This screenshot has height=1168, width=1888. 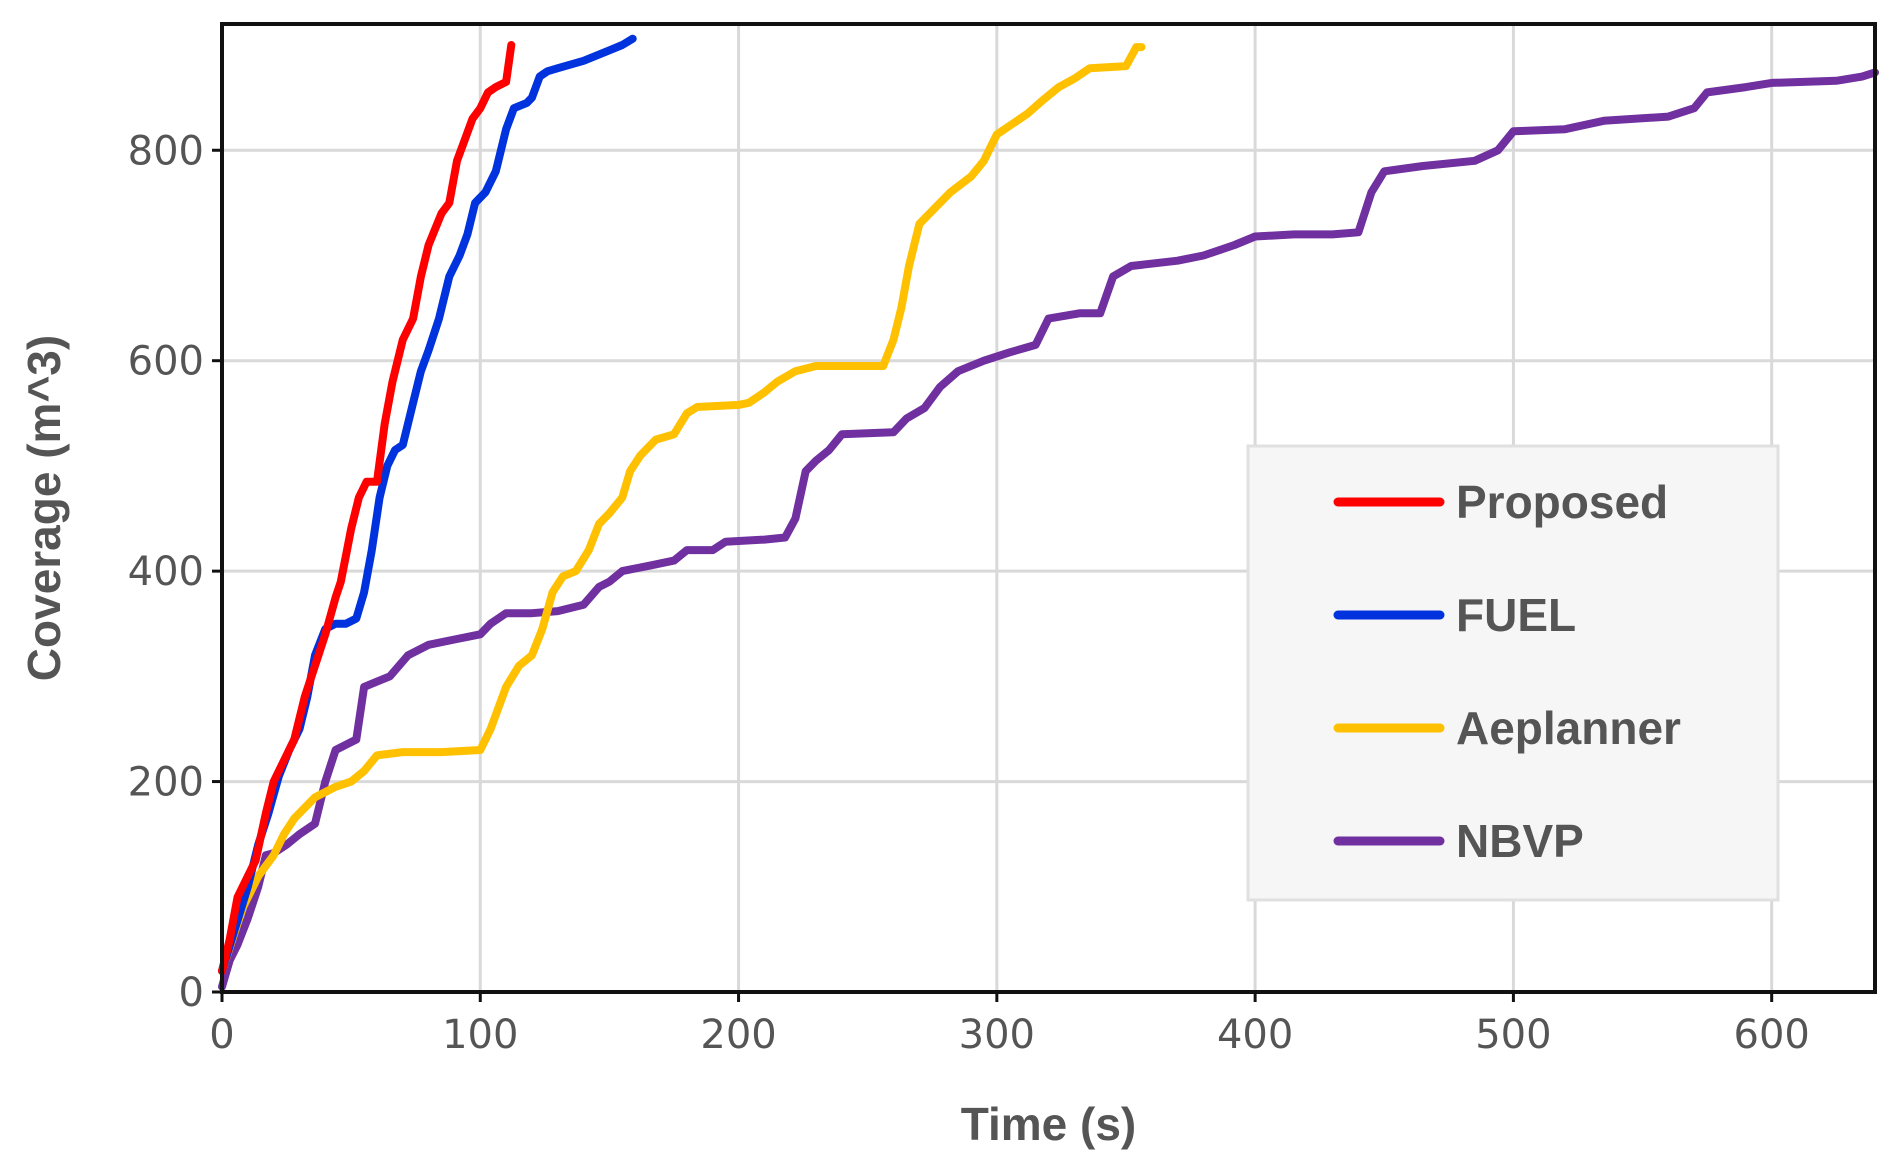 What do you see at coordinates (1516, 615) in the screenshot?
I see `legend-label: FUEL` at bounding box center [1516, 615].